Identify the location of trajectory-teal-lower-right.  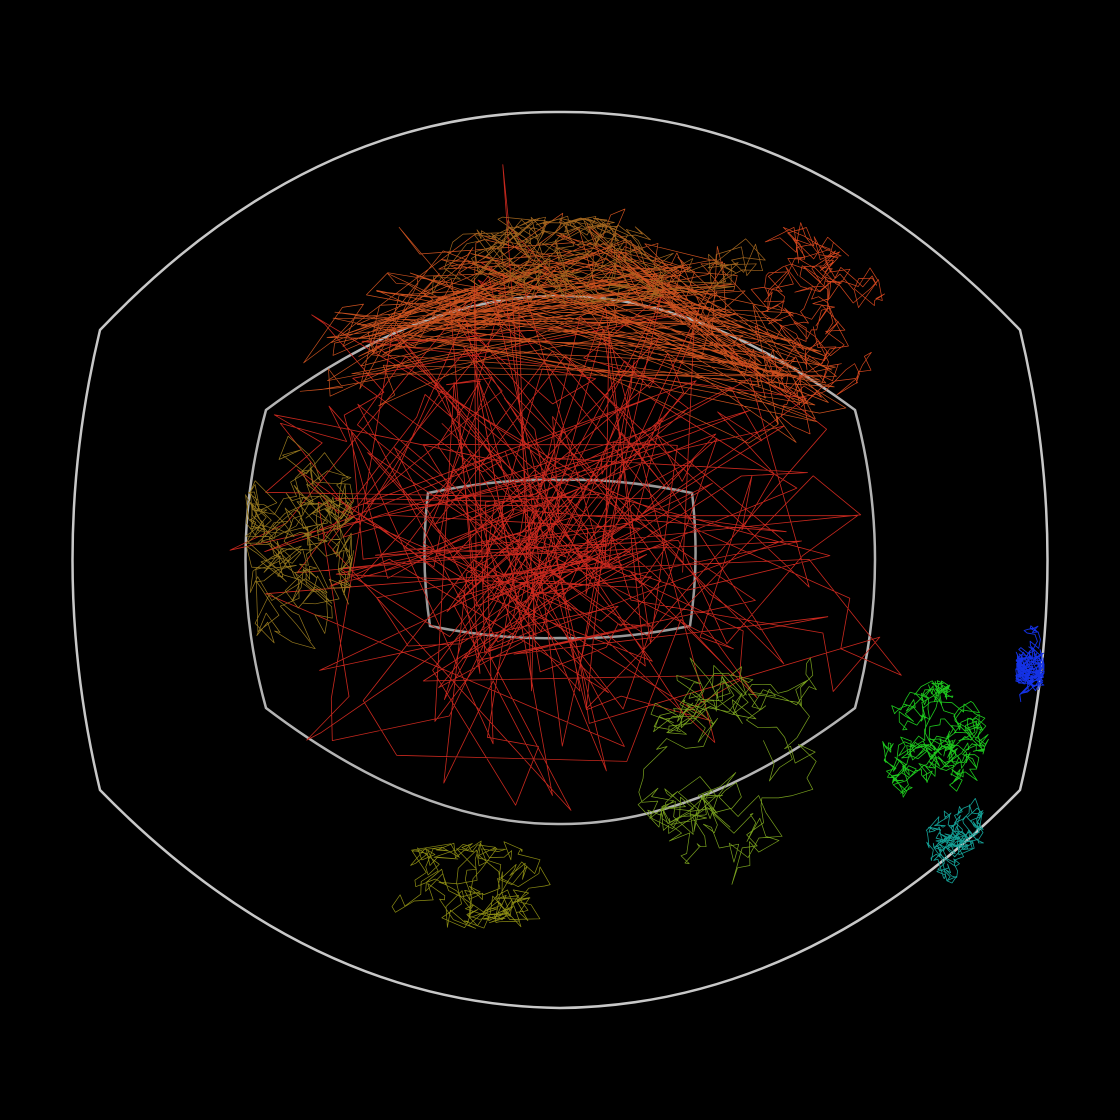
(954, 841).